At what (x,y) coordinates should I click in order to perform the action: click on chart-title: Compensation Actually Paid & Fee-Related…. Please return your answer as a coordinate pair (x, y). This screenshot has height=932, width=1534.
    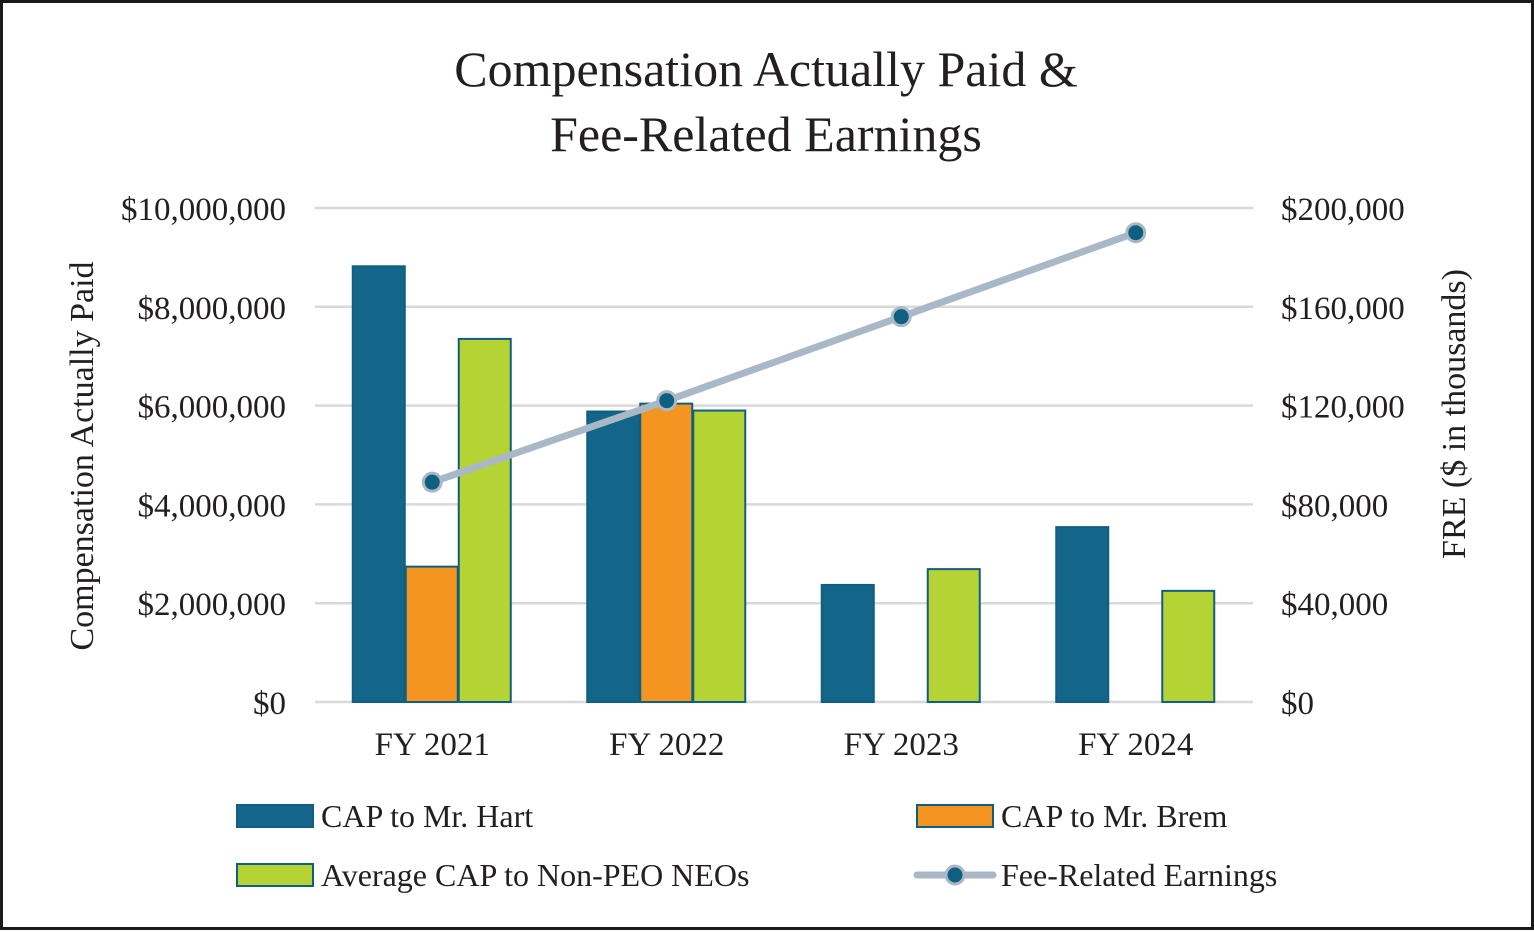
    Looking at the image, I should click on (766, 101).